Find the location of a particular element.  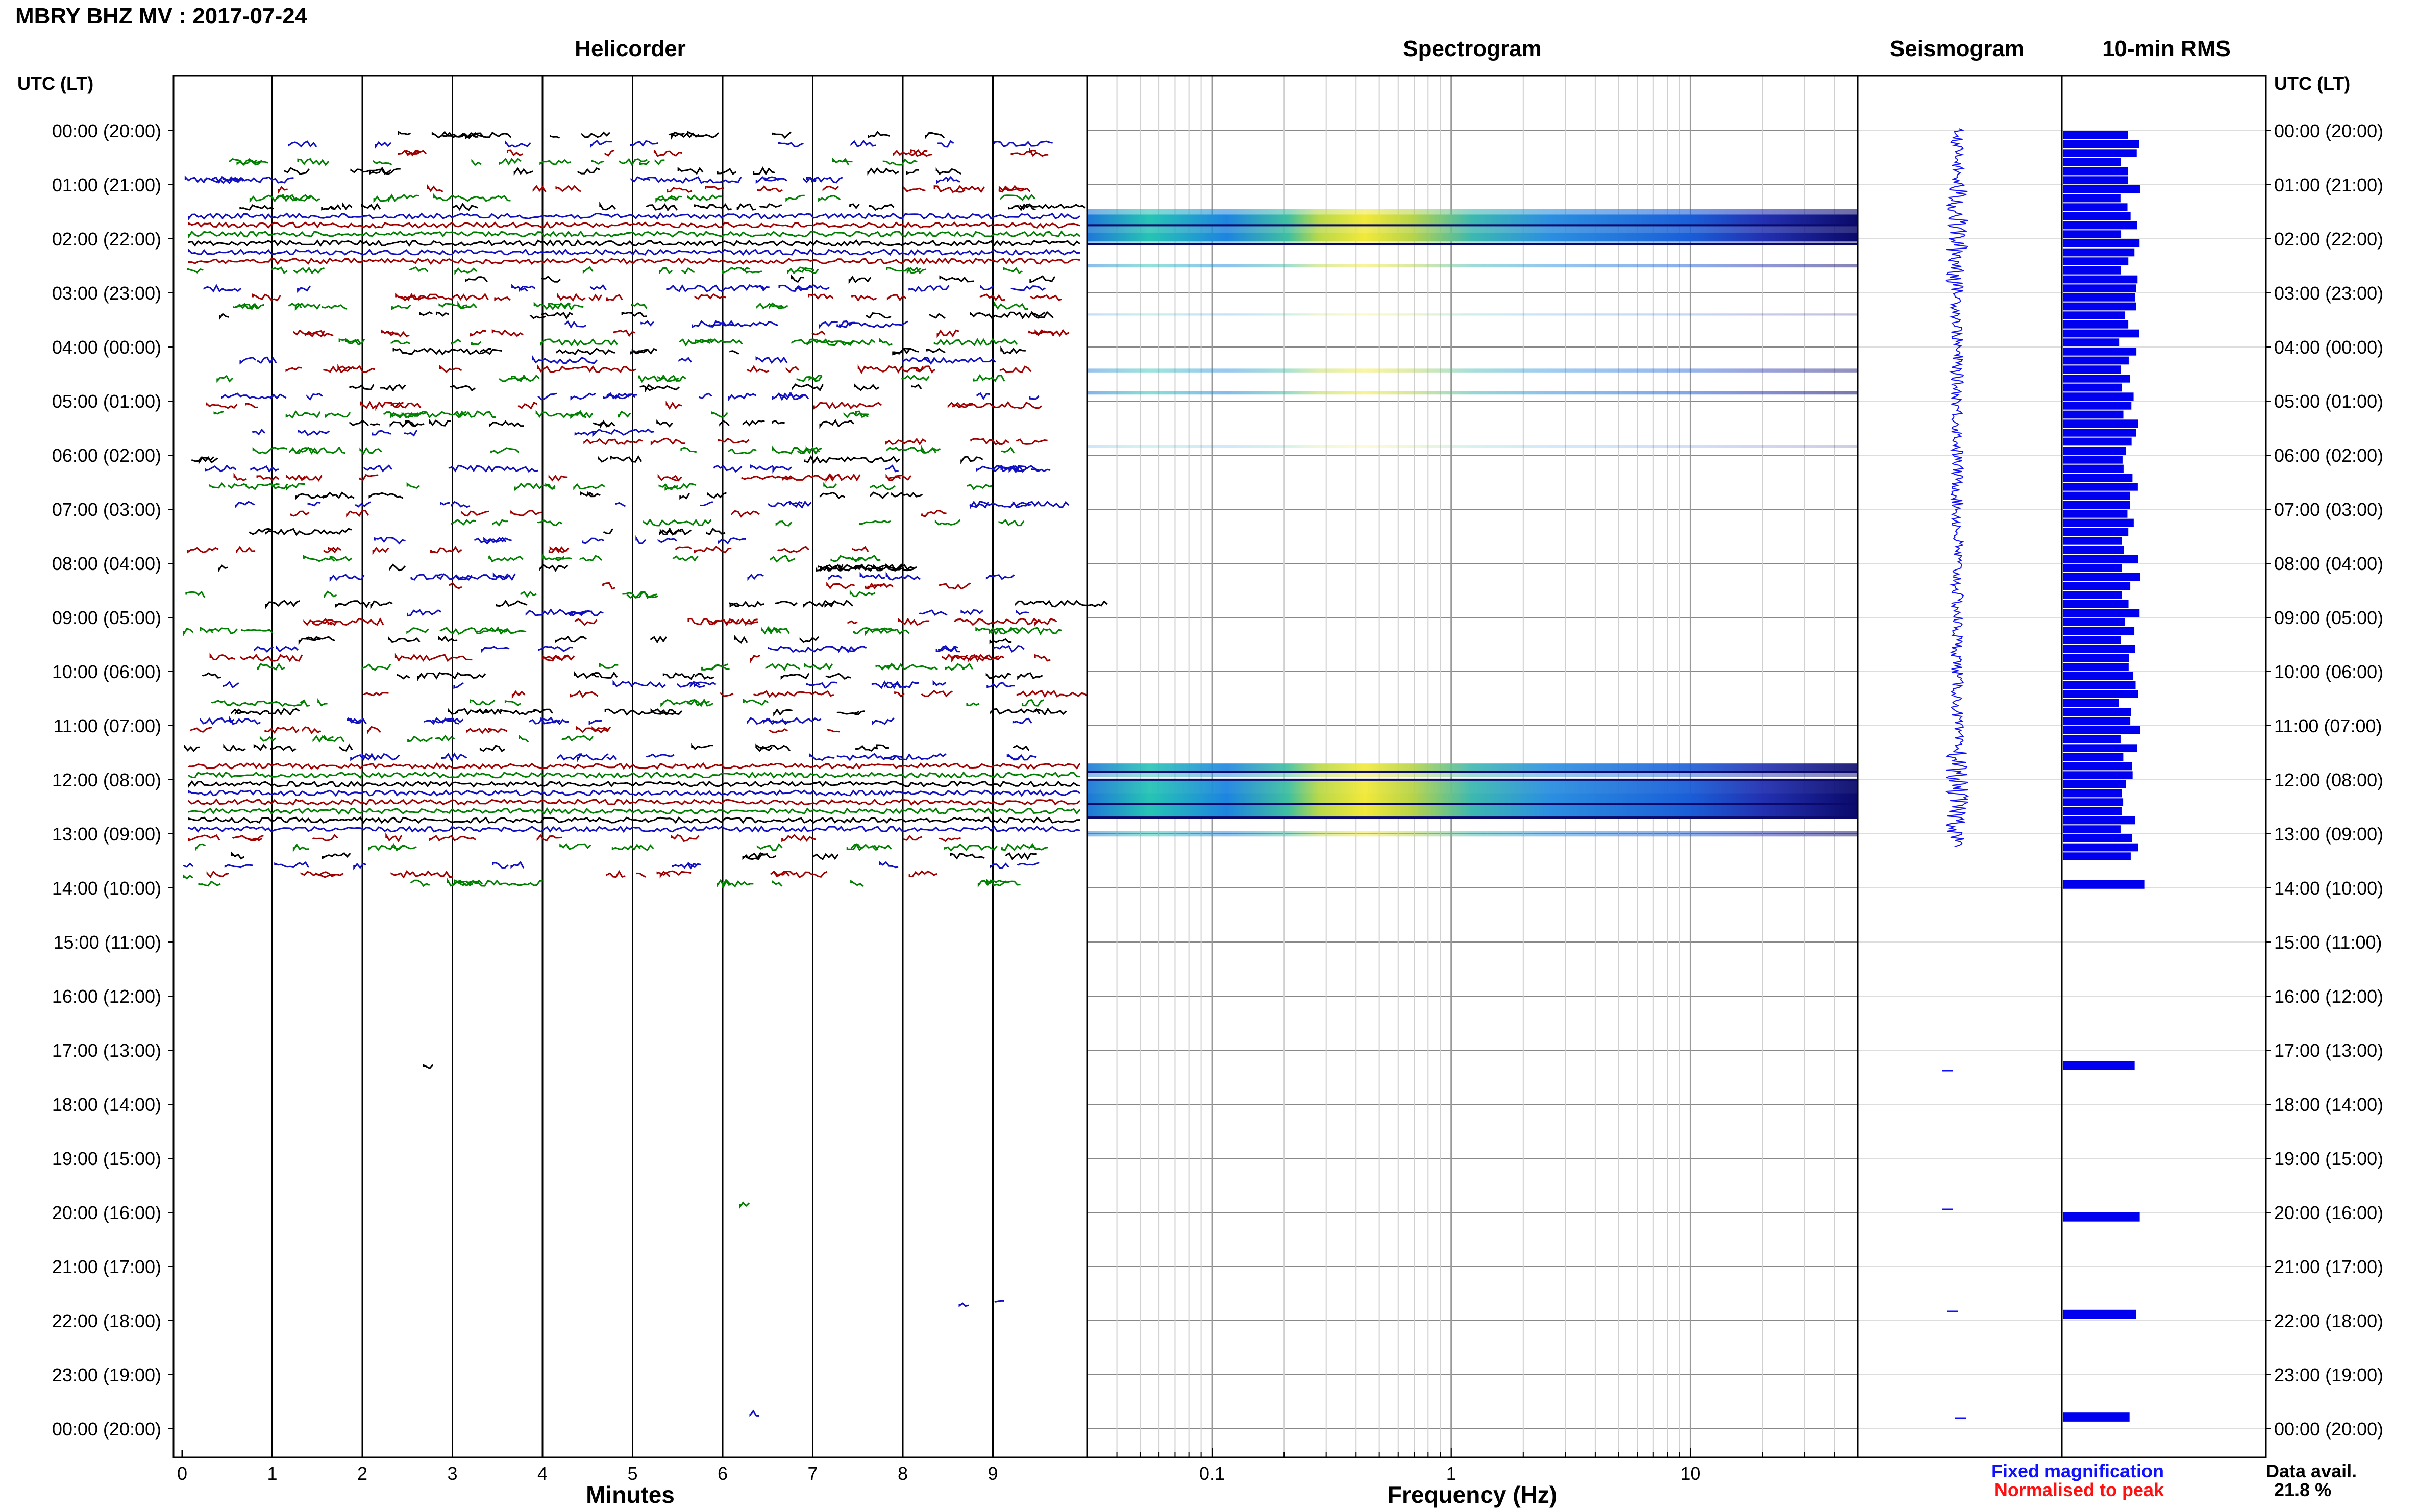

time-label-left: 21:00 (17:00) is located at coordinates (106, 1266).